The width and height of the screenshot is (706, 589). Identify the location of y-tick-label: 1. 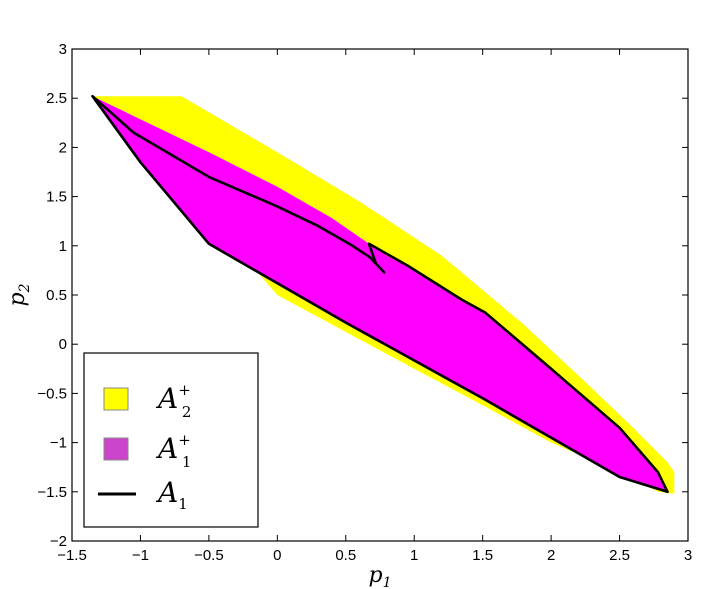
(63, 246).